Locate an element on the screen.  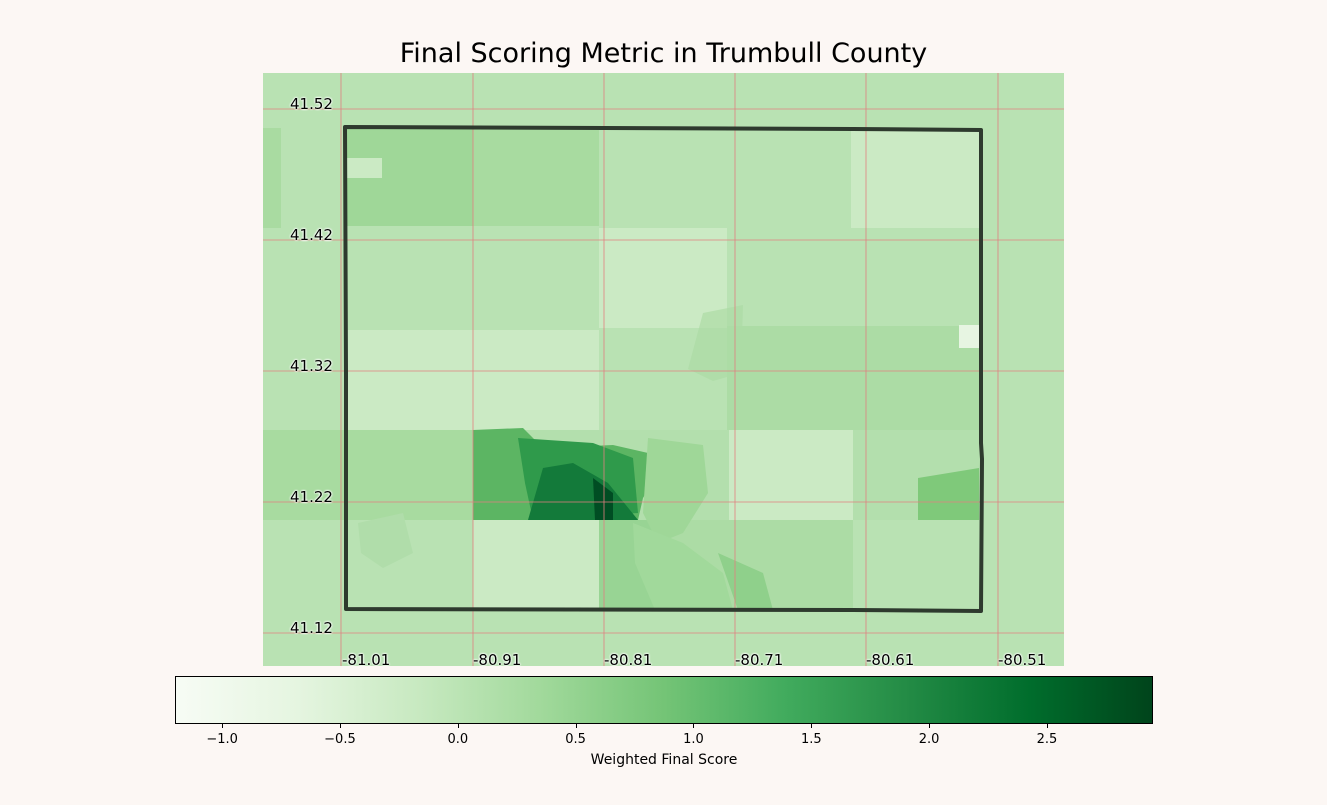
urban-fringe-south is located at coordinates (683, 566).